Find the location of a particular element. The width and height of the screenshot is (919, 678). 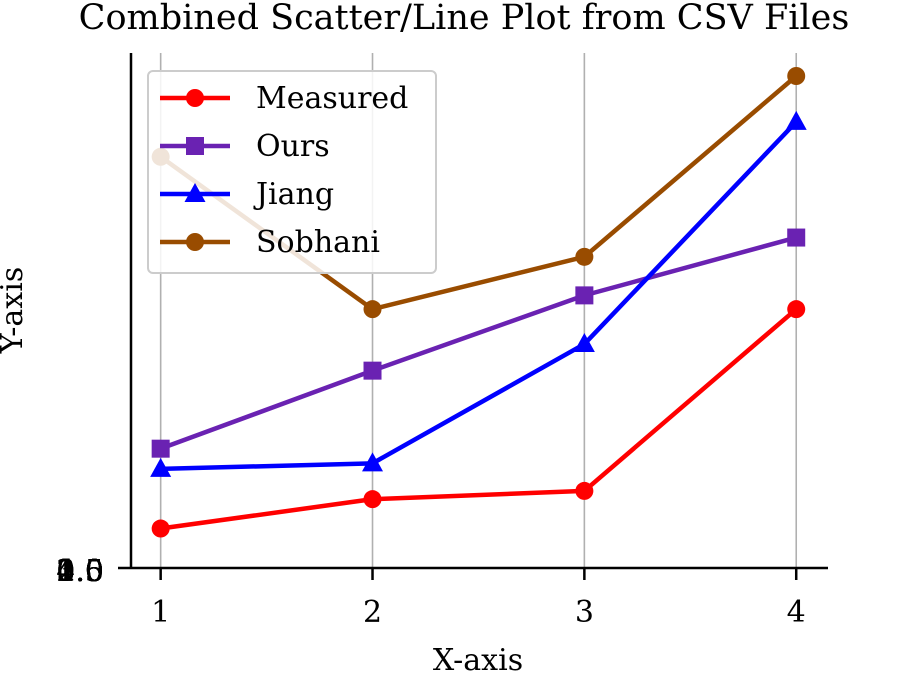

y-tick-label: 0.5 is located at coordinates (80, 571).